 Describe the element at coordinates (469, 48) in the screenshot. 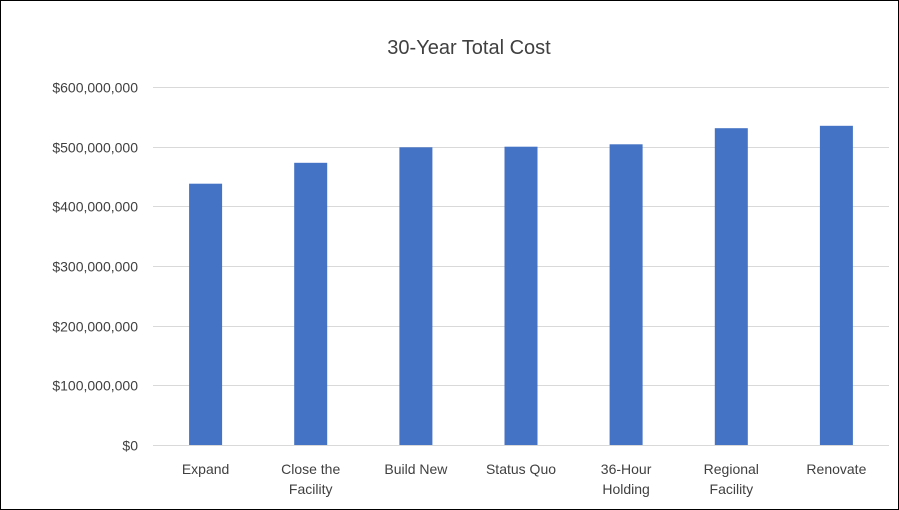

I see `chart-title: 30-Year Total Cost` at that location.